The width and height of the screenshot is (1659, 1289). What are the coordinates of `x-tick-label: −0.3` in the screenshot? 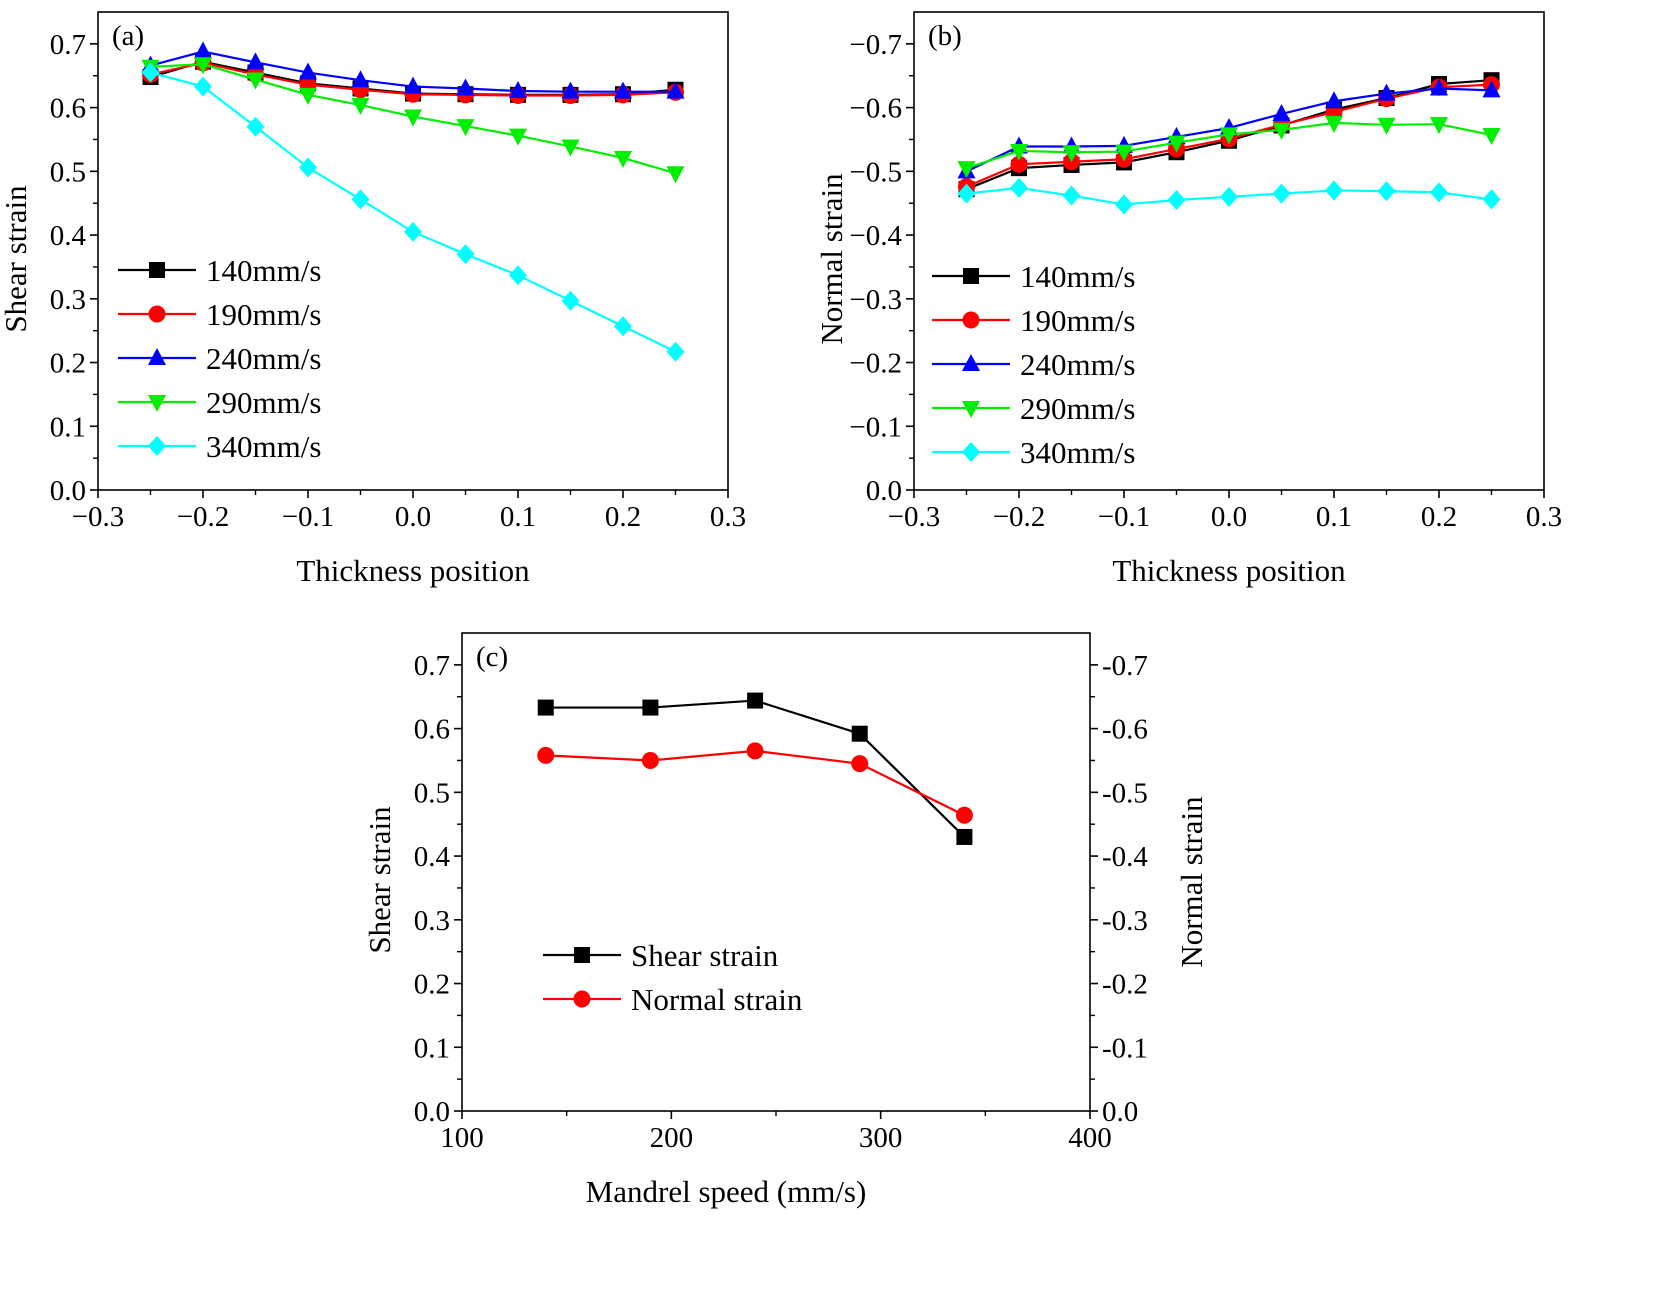 It's located at (914, 517).